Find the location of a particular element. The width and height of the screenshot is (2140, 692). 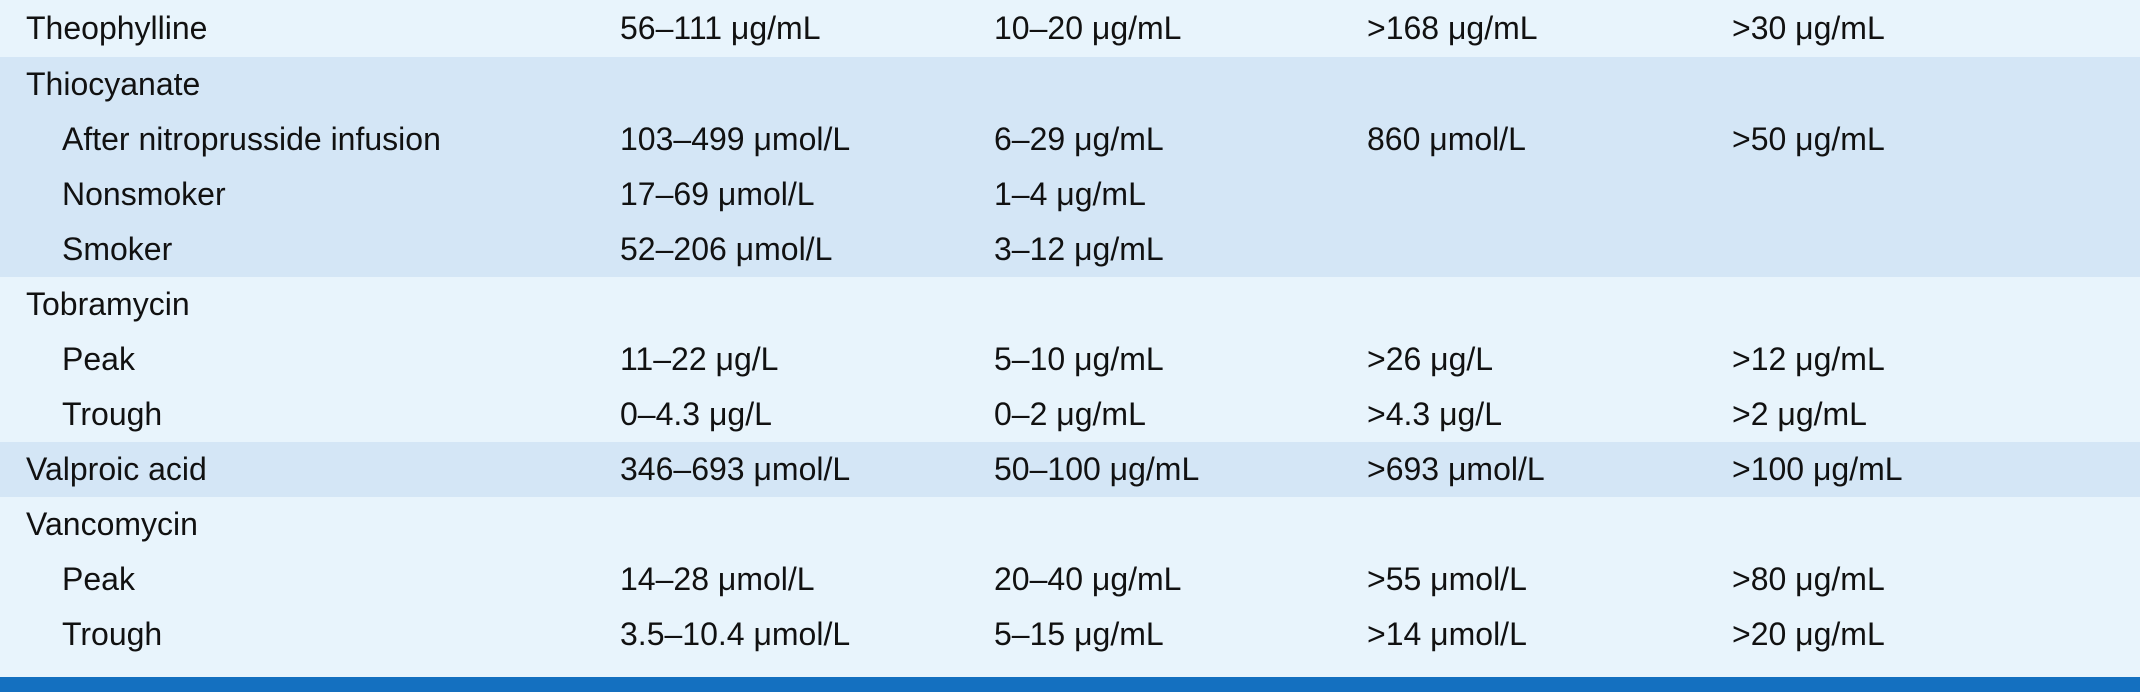

table-cell: >30 μg/mL is located at coordinates (1808, 28).